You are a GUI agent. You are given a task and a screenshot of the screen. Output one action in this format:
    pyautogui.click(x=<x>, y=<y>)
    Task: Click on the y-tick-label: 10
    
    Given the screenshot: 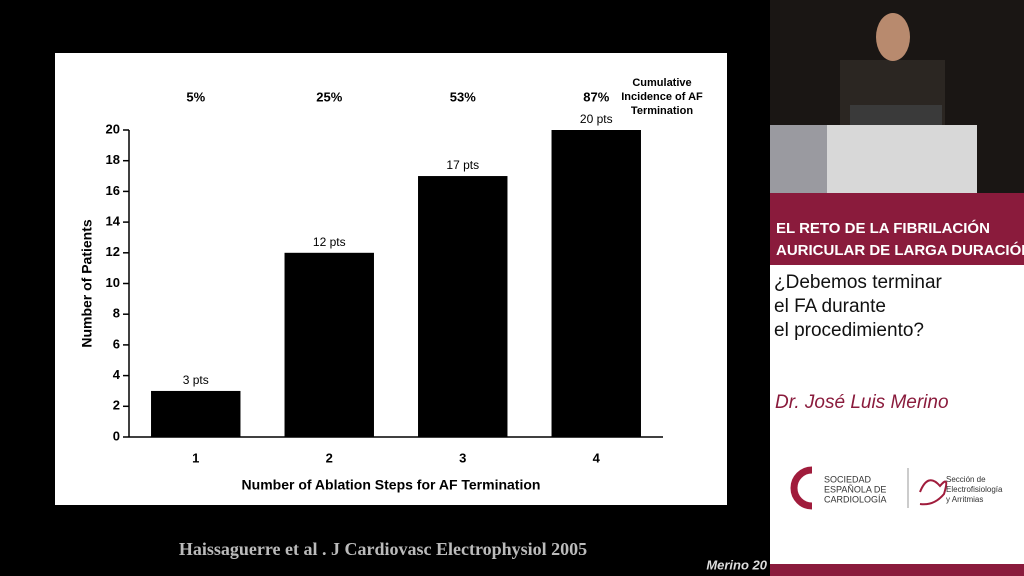 What is the action you would take?
    pyautogui.click(x=113, y=282)
    